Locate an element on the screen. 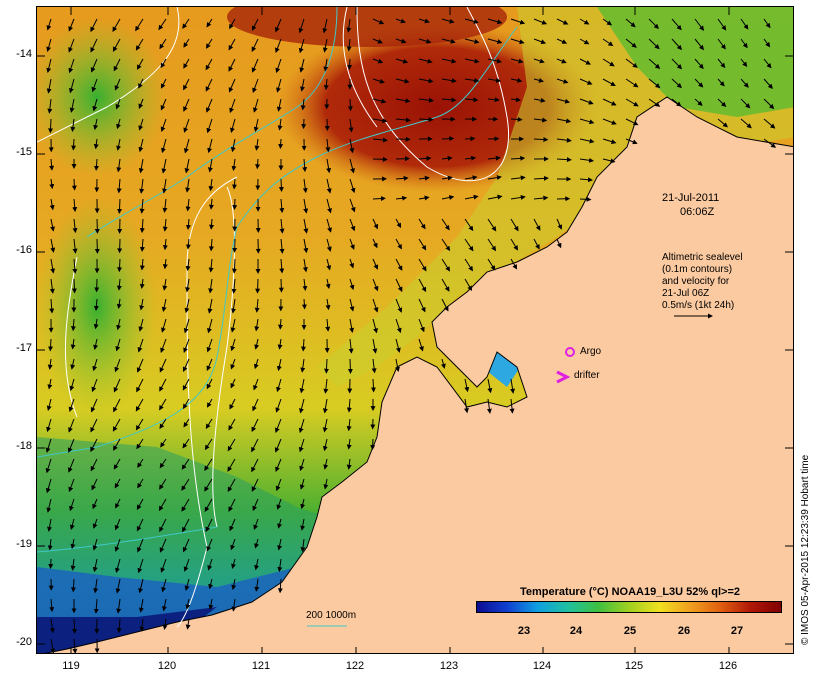  lon-label-121: 121 is located at coordinates (261, 666).